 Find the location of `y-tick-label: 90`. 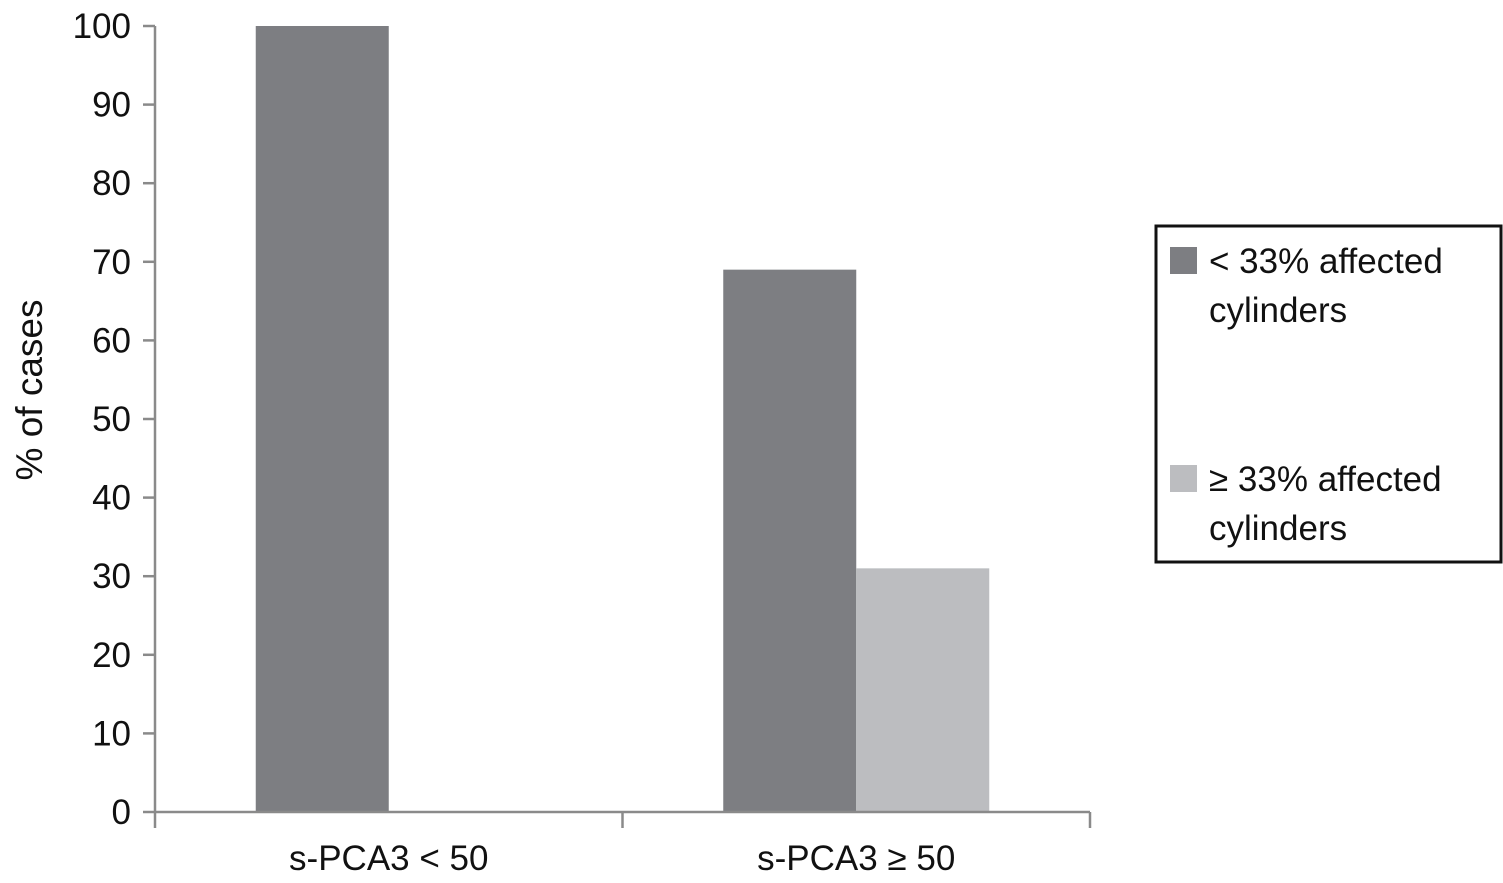

y-tick-label: 90 is located at coordinates (111, 105).